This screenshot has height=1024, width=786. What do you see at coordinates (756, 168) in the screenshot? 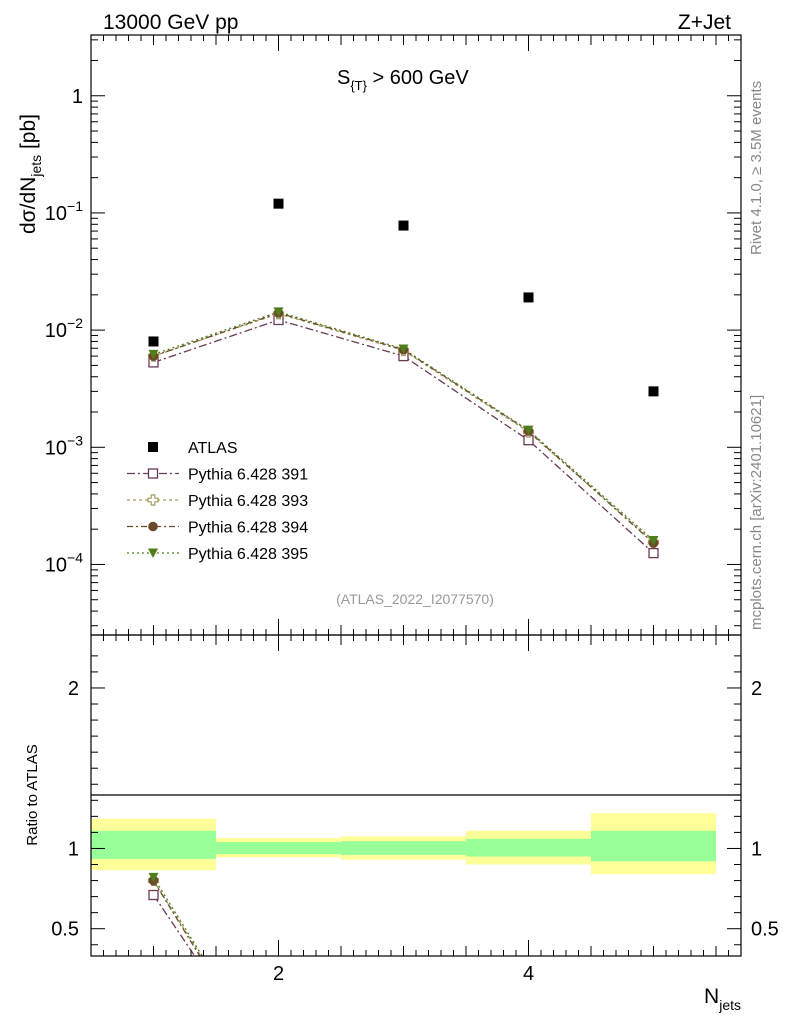
I see `rivet-label: Rivet 4.1.0, ≥ 3.5M events` at bounding box center [756, 168].